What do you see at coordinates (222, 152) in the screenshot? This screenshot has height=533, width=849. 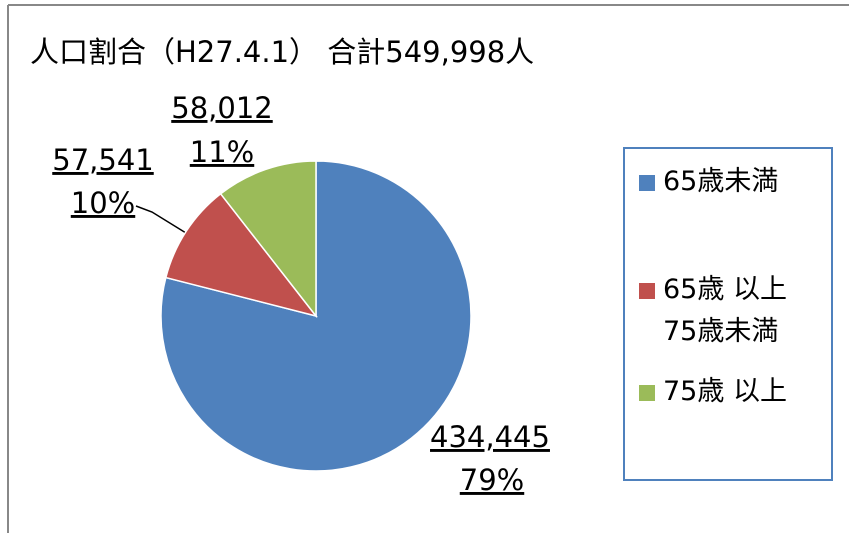 I see `percent-label: 11%` at bounding box center [222, 152].